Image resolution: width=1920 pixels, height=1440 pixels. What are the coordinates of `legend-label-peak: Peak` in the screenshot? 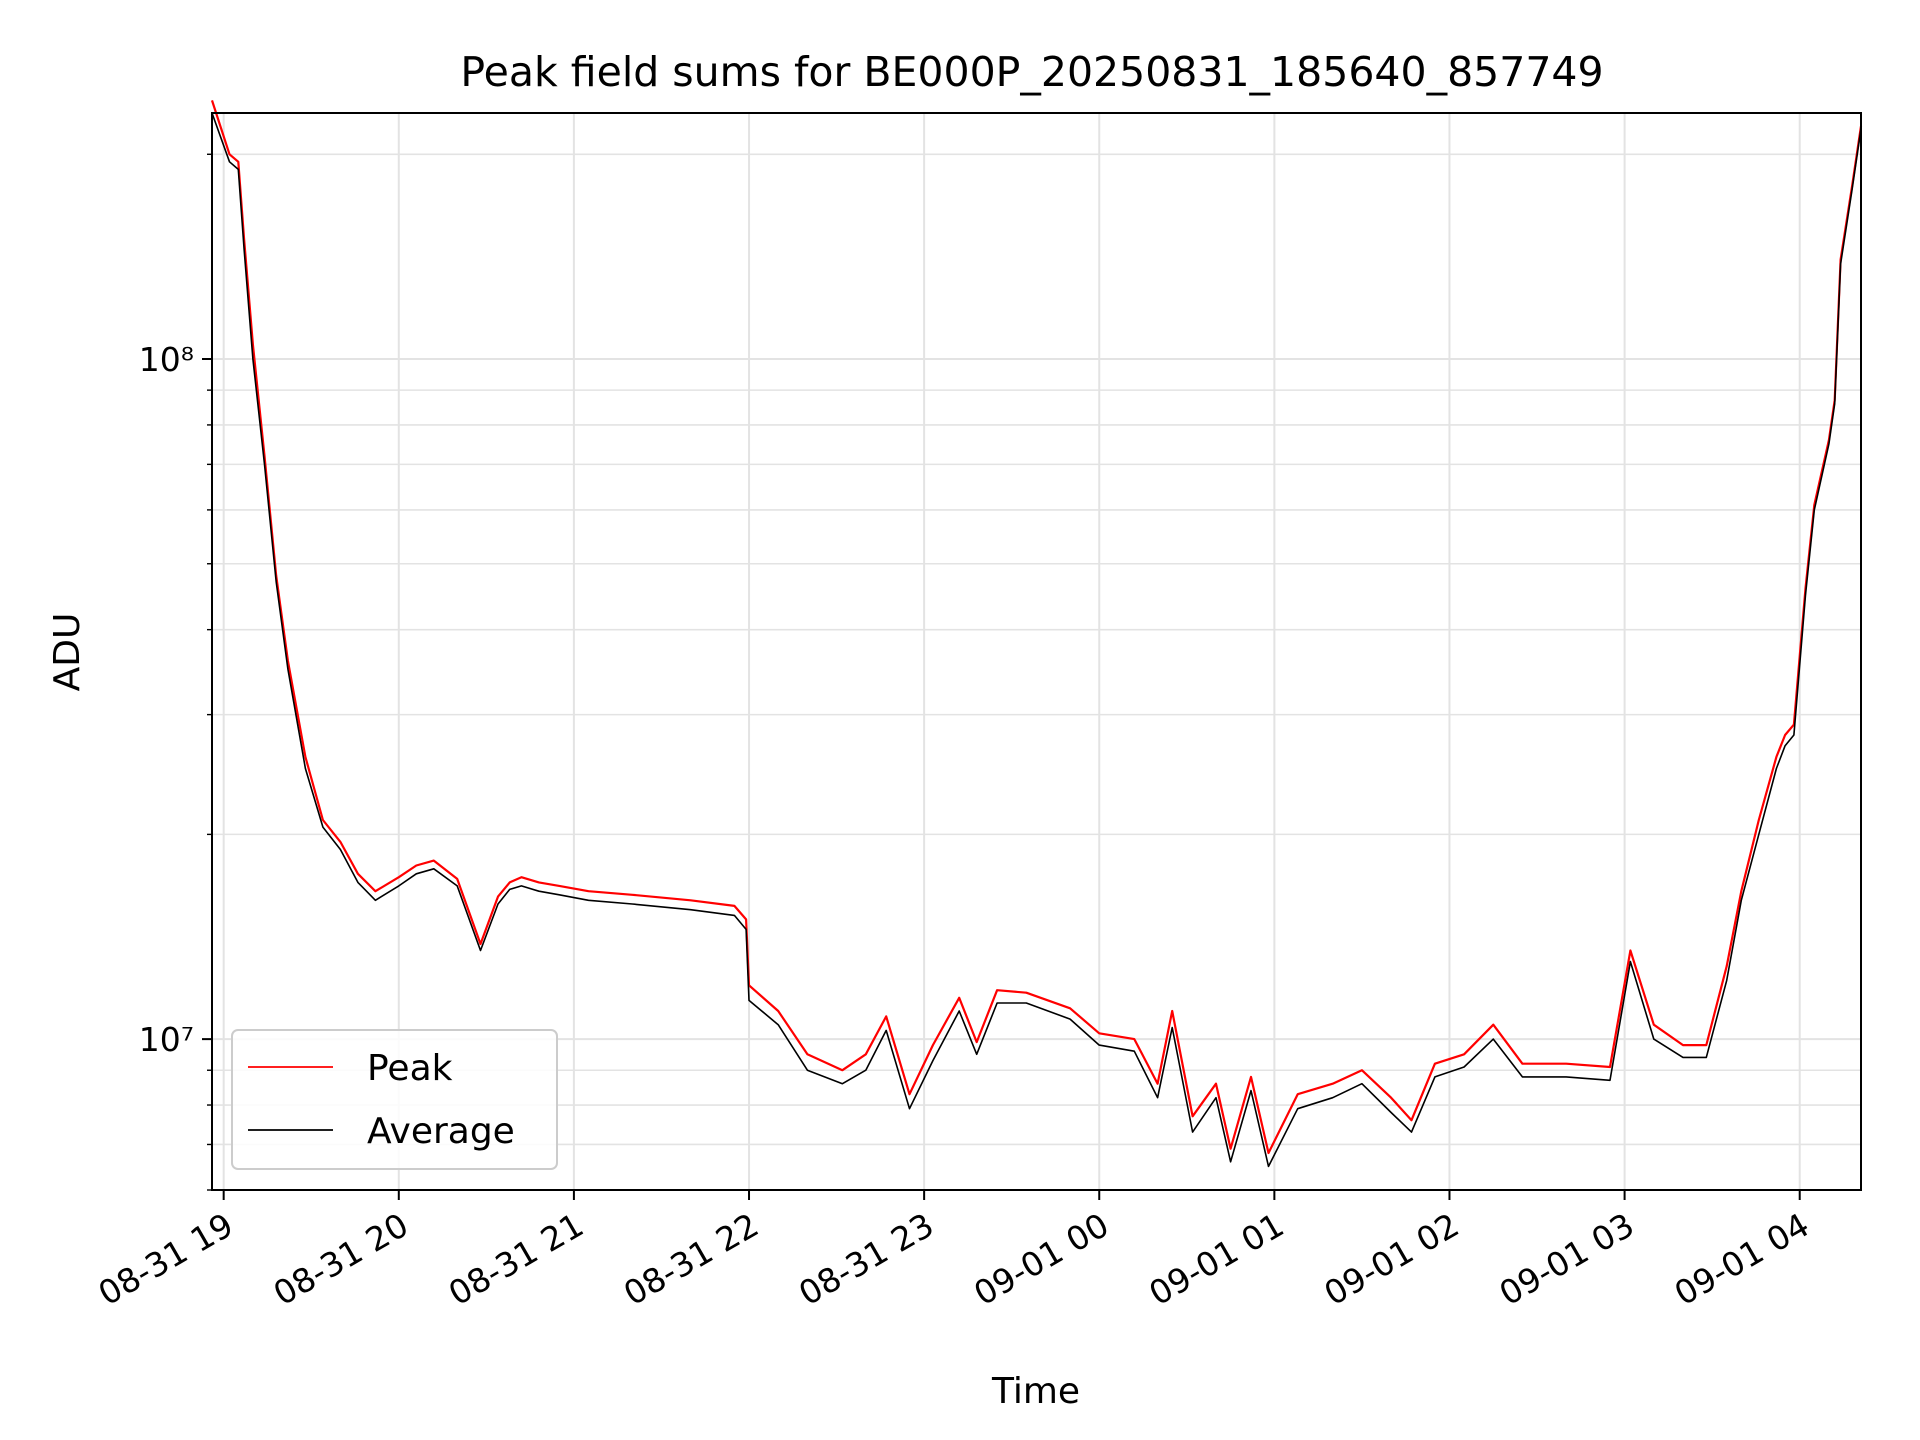 It's located at (410, 1068).